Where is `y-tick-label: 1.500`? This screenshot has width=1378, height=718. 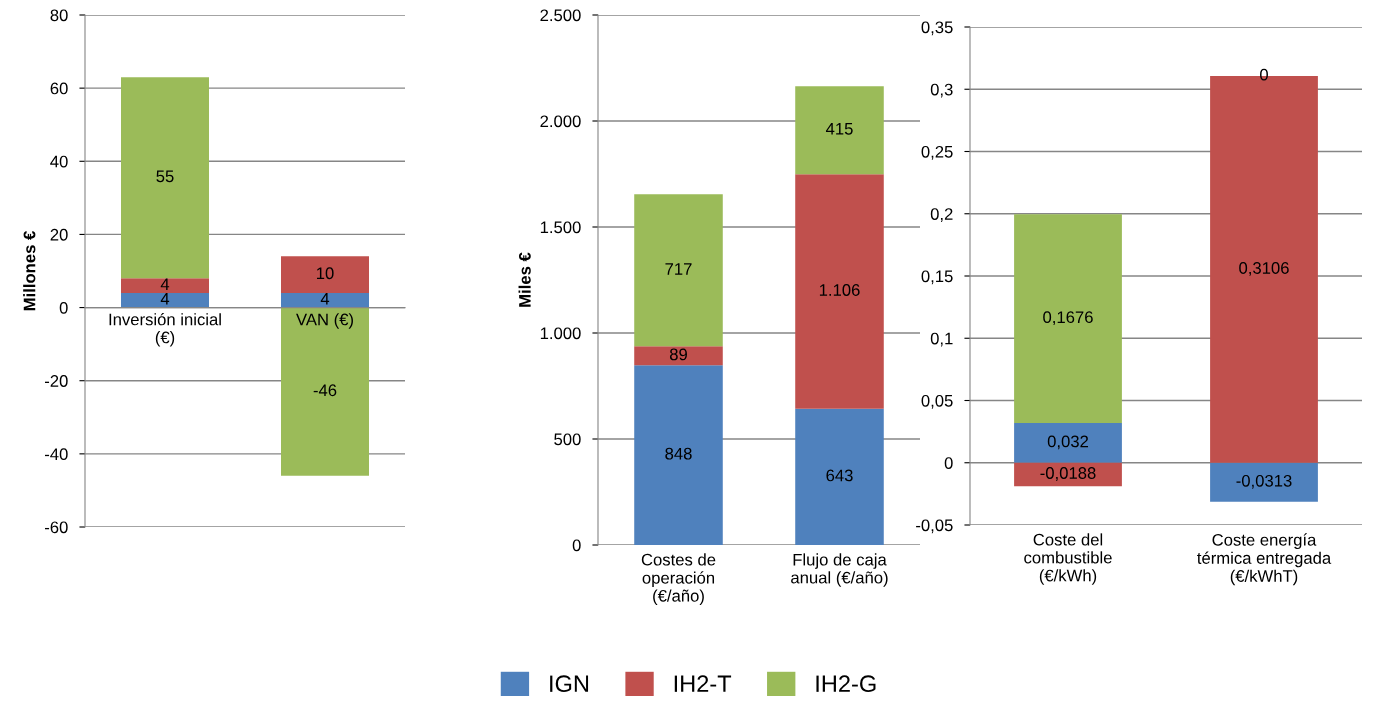 y-tick-label: 1.500 is located at coordinates (560, 227).